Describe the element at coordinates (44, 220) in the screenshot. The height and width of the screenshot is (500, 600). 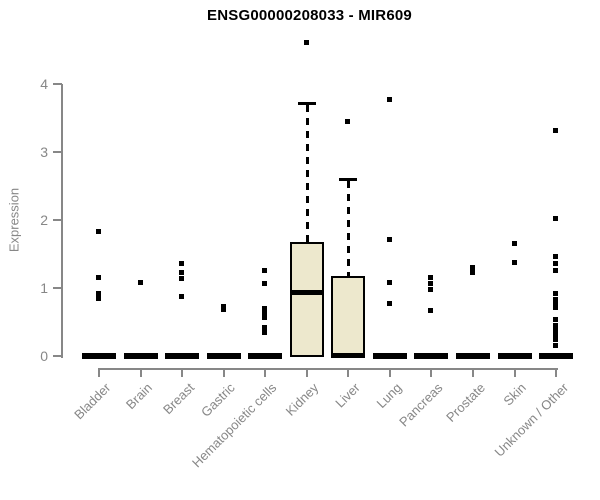
I see `y-tick-label: 2` at that location.